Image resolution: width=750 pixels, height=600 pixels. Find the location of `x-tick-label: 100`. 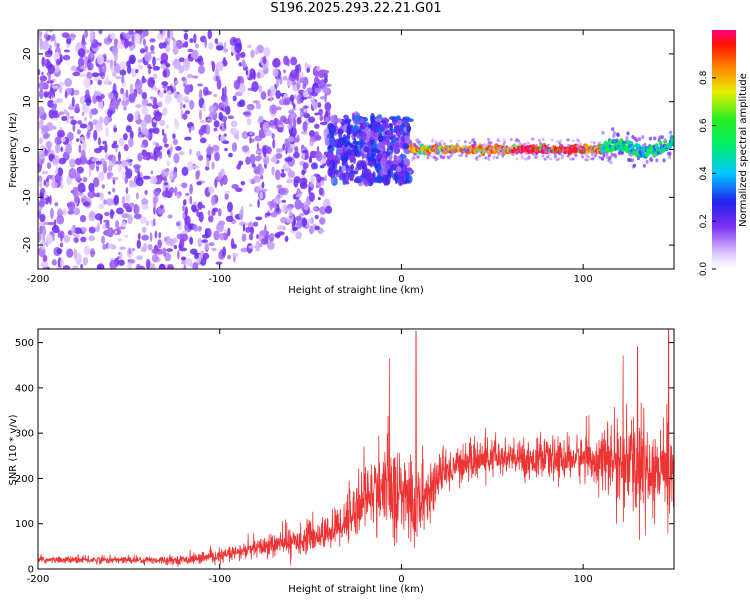

x-tick-label: 100 is located at coordinates (583, 279).